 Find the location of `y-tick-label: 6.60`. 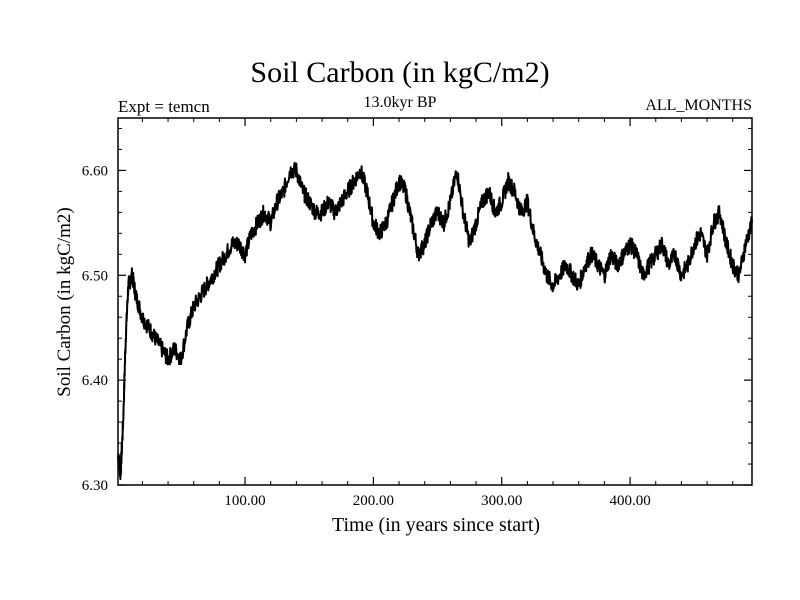

y-tick-label: 6.60 is located at coordinates (95, 171).